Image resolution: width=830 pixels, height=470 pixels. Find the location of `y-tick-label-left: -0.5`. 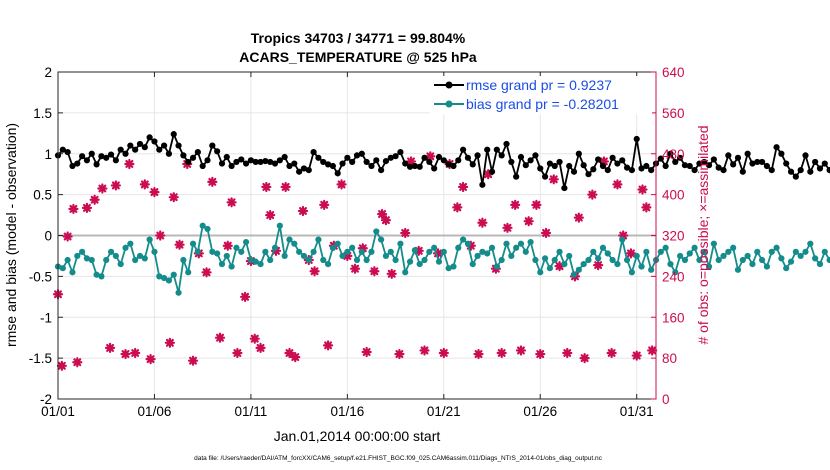

y-tick-label-left: -0.5 is located at coordinates (40, 276).